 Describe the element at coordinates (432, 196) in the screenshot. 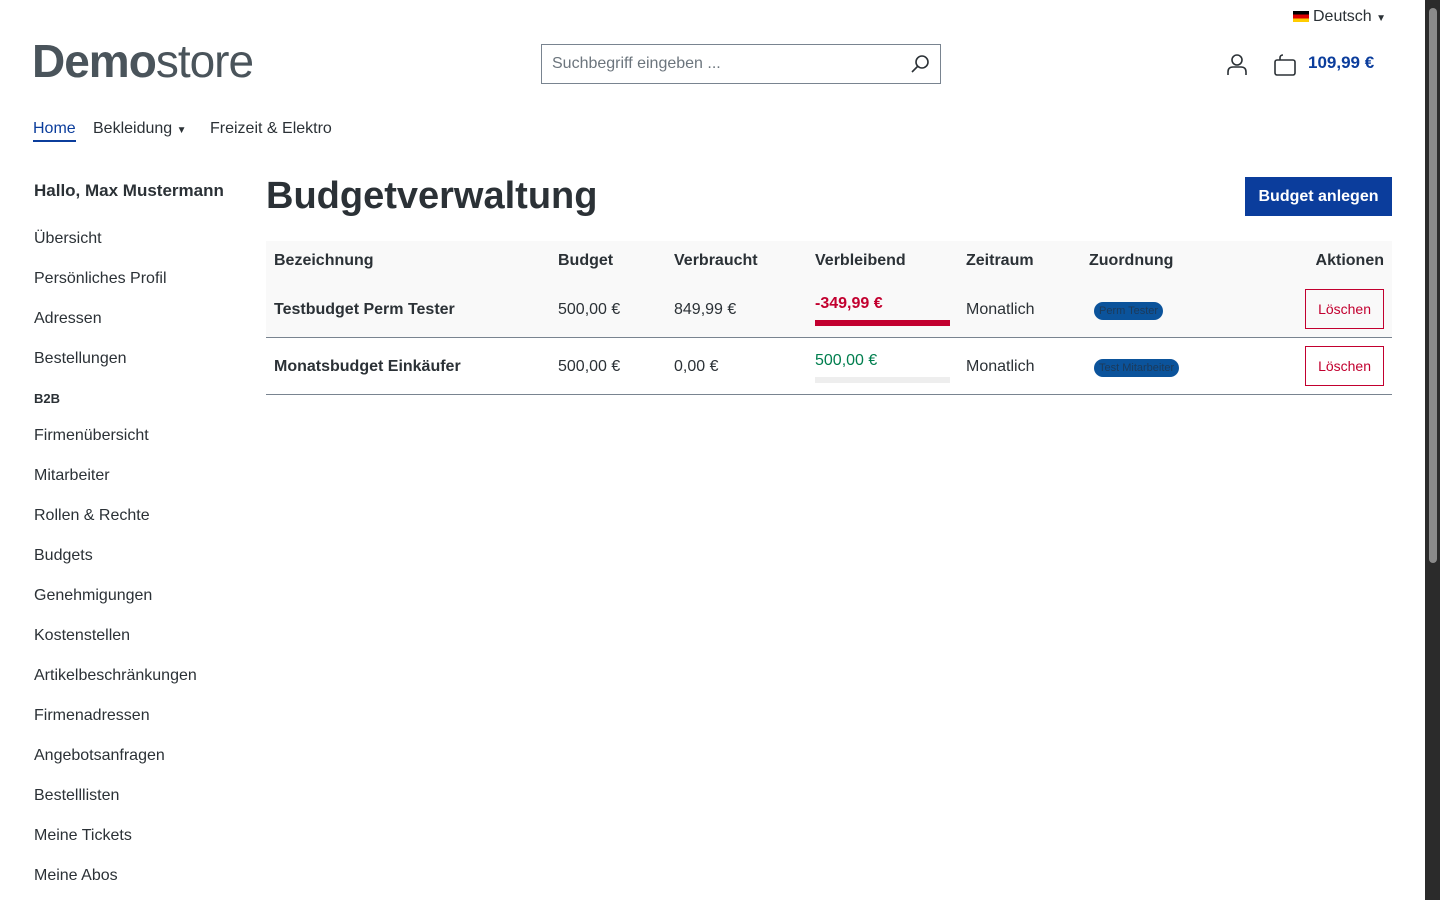

I see `page-title: Budgetverwaltung` at that location.